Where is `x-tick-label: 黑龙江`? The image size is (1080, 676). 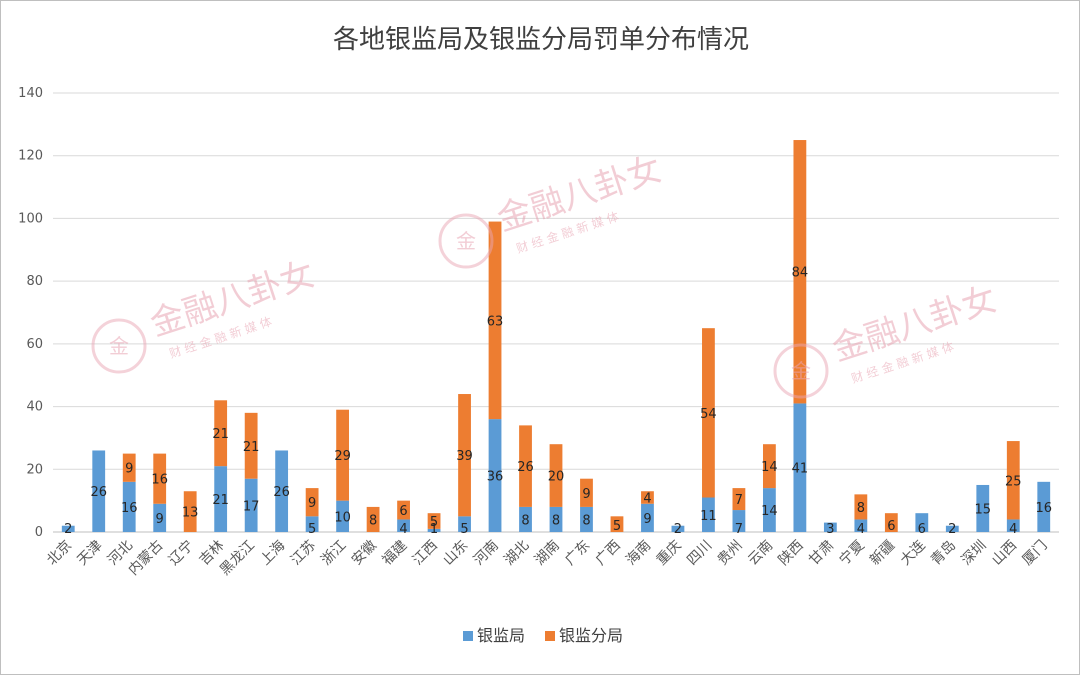
x-tick-label: 黑龙江 is located at coordinates (237, 558).